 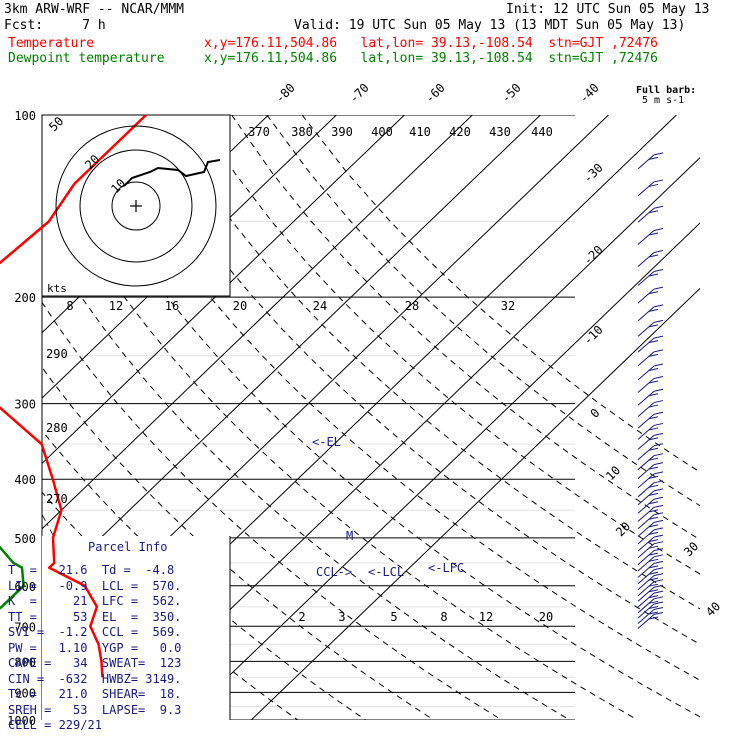 What do you see at coordinates (95, 601) in the screenshot?
I see `parcel-info-row: K = 21 LFC = 562.` at bounding box center [95, 601].